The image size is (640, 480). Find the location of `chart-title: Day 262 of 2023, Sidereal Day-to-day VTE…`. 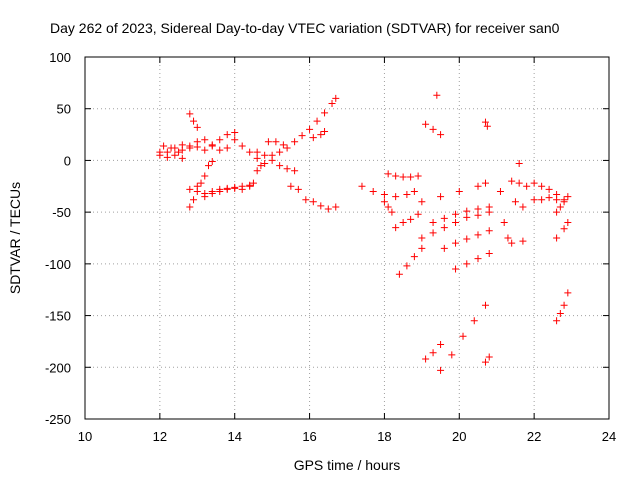

chart-title: Day 262 of 2023, Sidereal Day-to-day VTE… is located at coordinates (305, 28).